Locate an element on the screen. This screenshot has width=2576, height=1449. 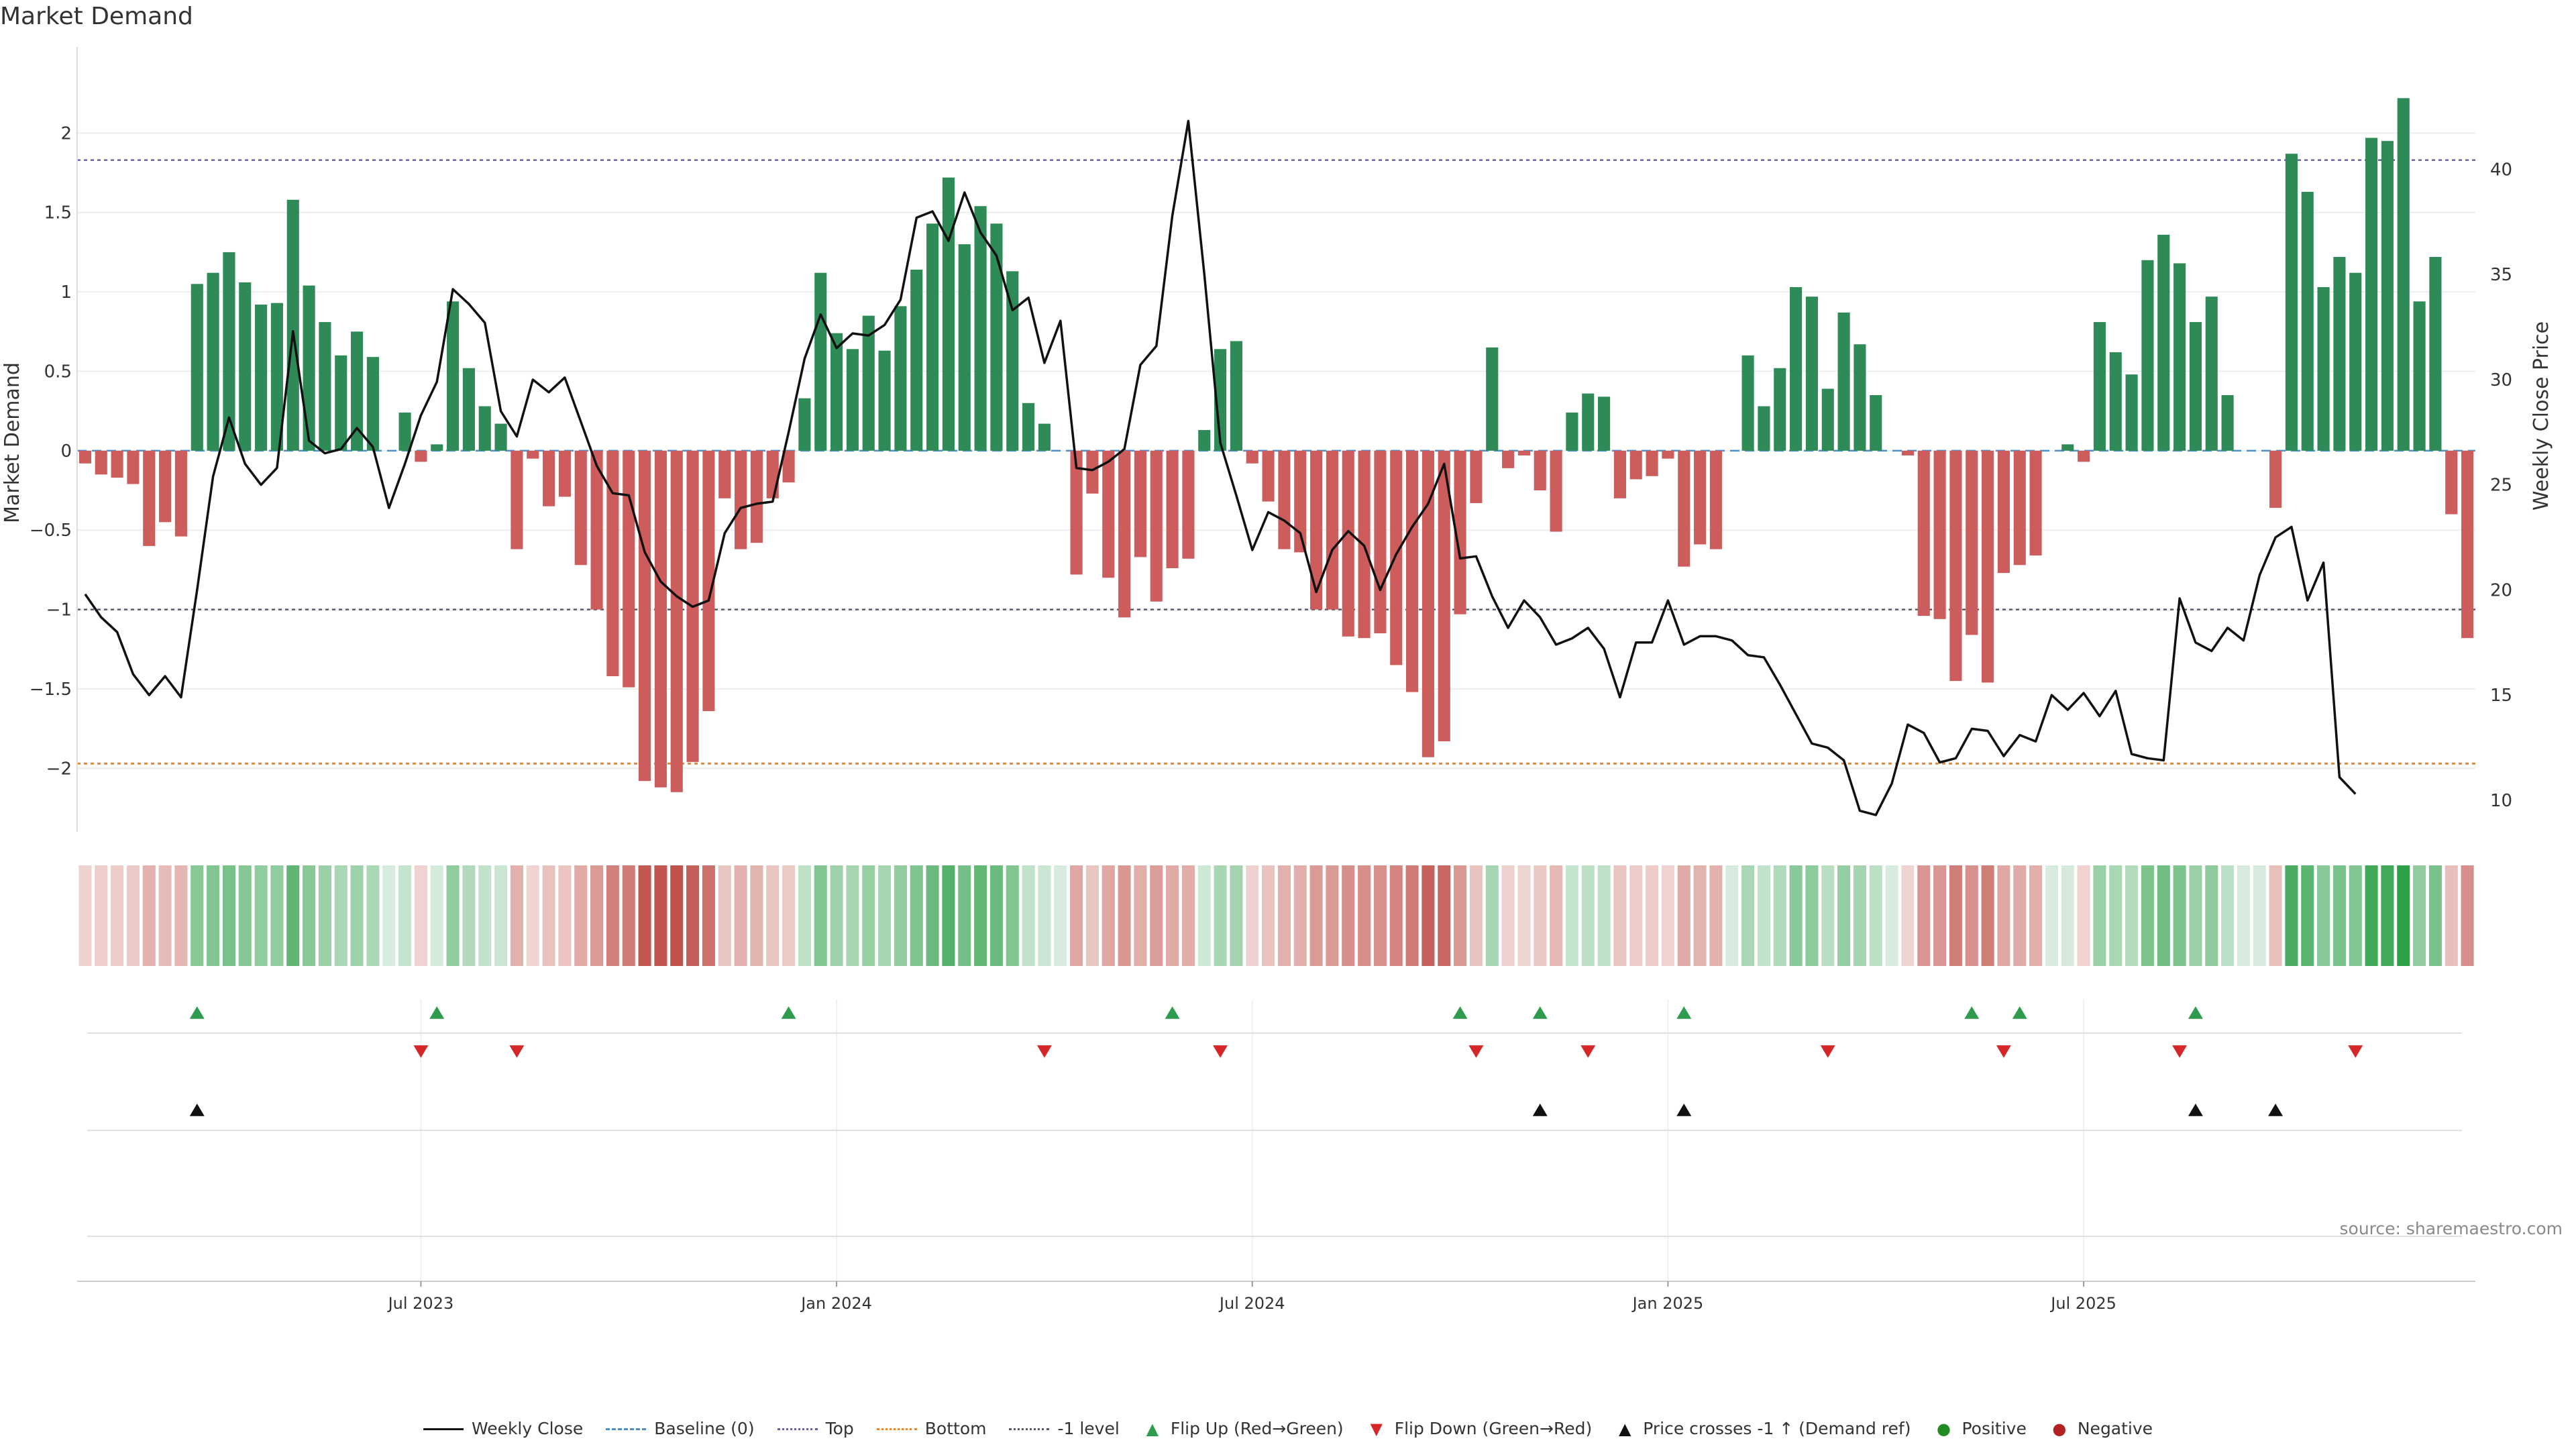
legend-label: -1 level is located at coordinates (1088, 1428).